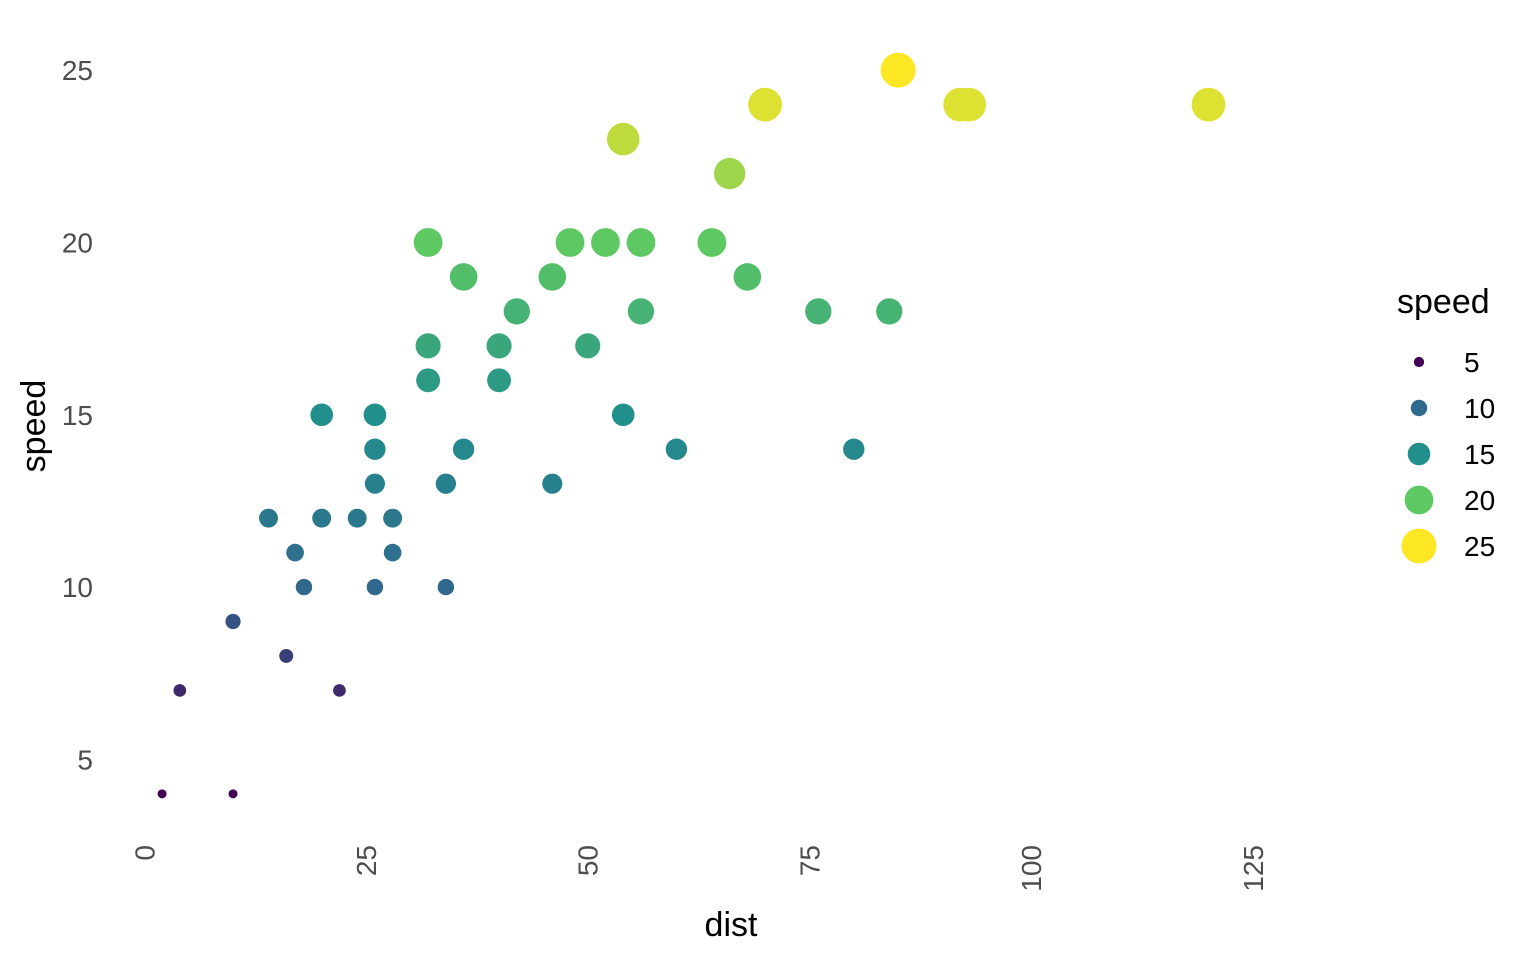 This screenshot has width=1536, height=960. I want to click on legend-label: 10, so click(1479, 408).